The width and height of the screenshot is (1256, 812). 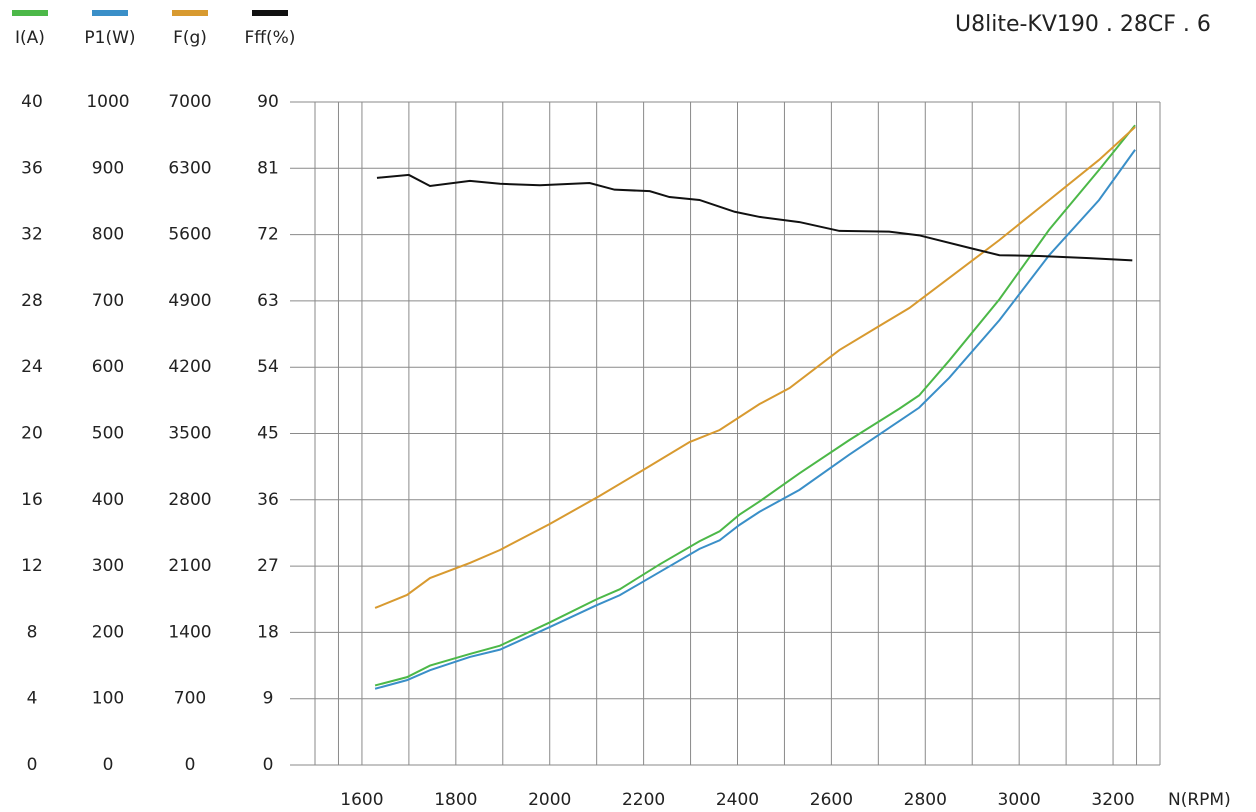 What do you see at coordinates (189, 500) in the screenshot?
I see `y-tick-label: 2800` at bounding box center [189, 500].